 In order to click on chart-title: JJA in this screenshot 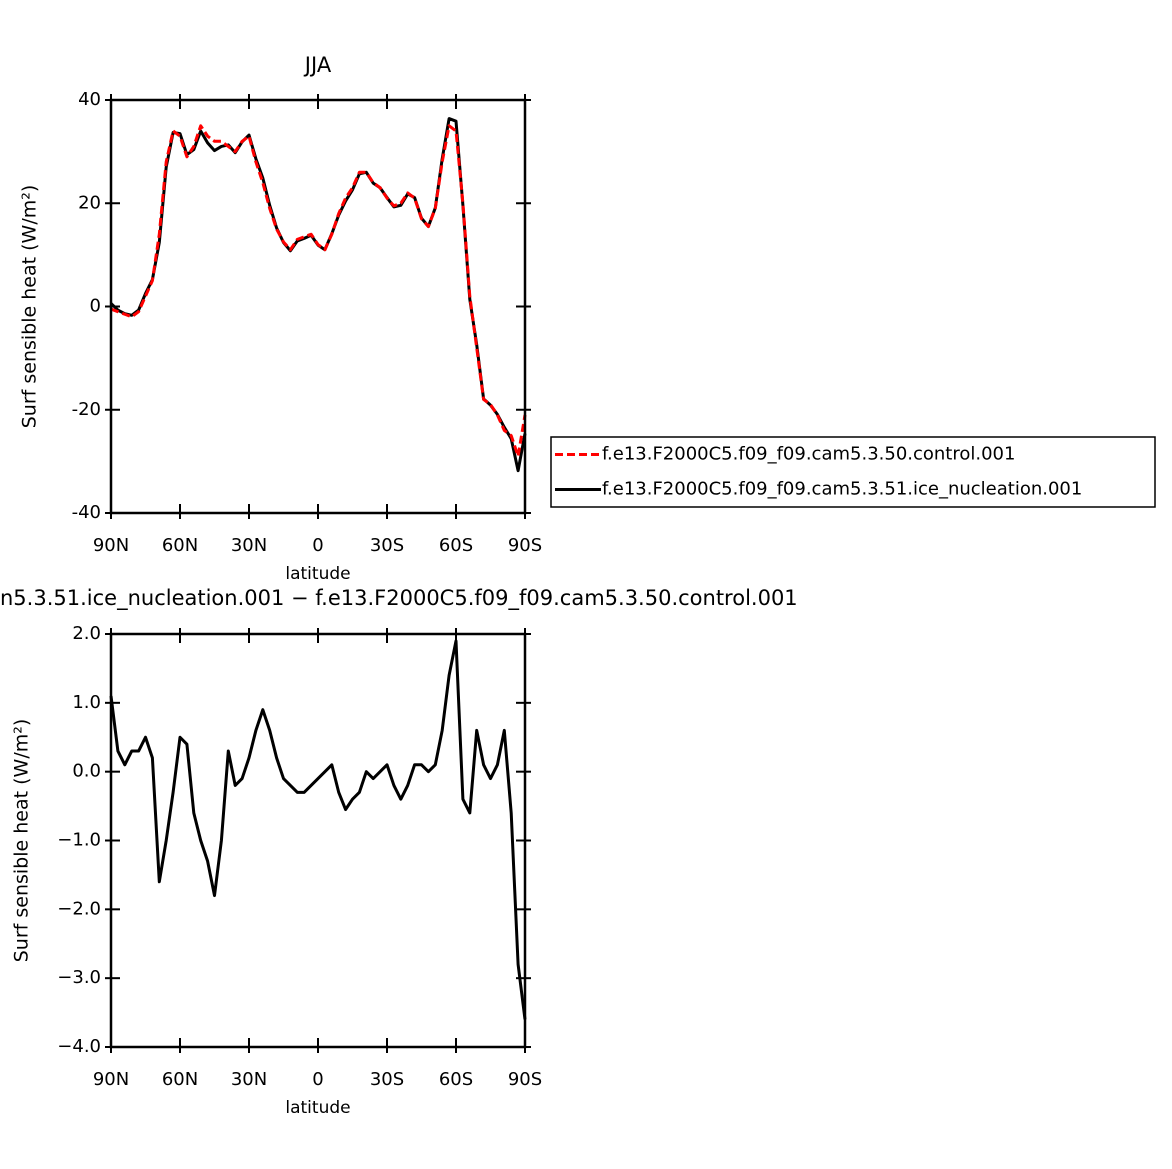, I will do `click(317, 65)`.